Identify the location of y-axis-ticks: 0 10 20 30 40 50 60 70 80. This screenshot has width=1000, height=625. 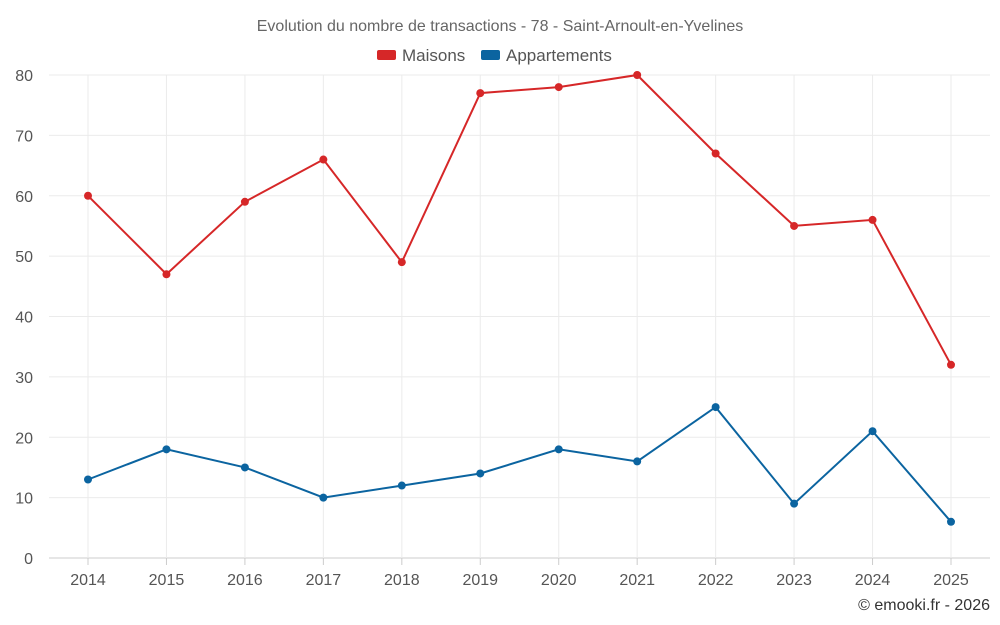
(24, 318).